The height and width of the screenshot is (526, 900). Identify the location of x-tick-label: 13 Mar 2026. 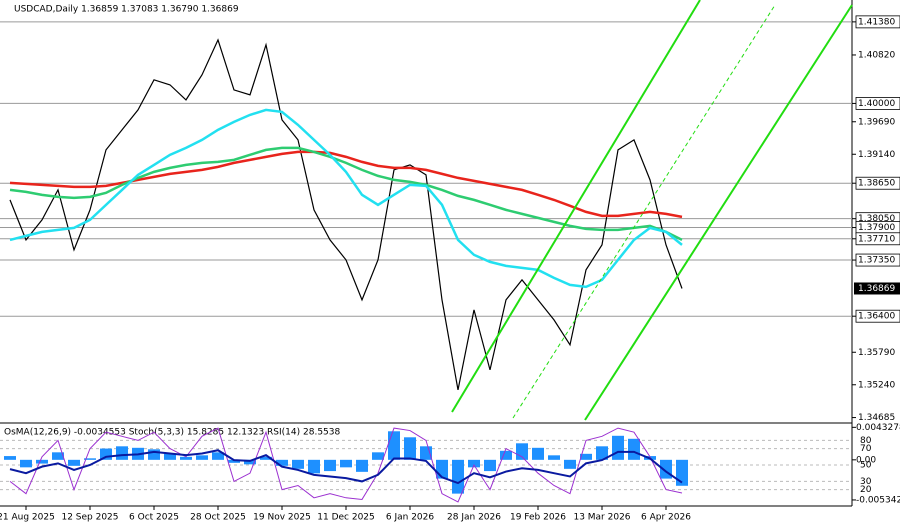
(601, 518).